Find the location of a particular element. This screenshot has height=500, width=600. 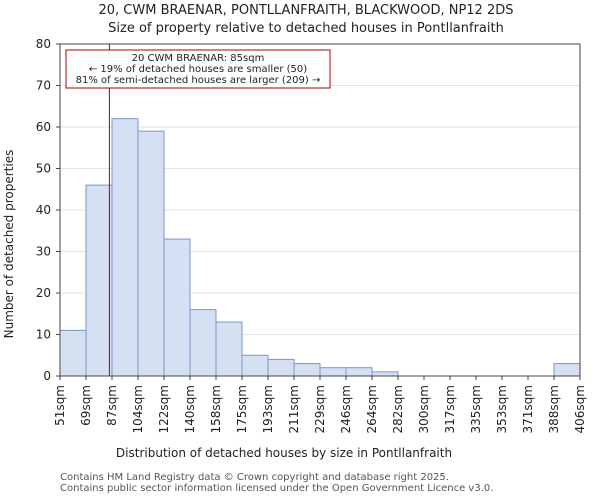

y-axis-label: Number of detached properties is located at coordinates (9, 244).